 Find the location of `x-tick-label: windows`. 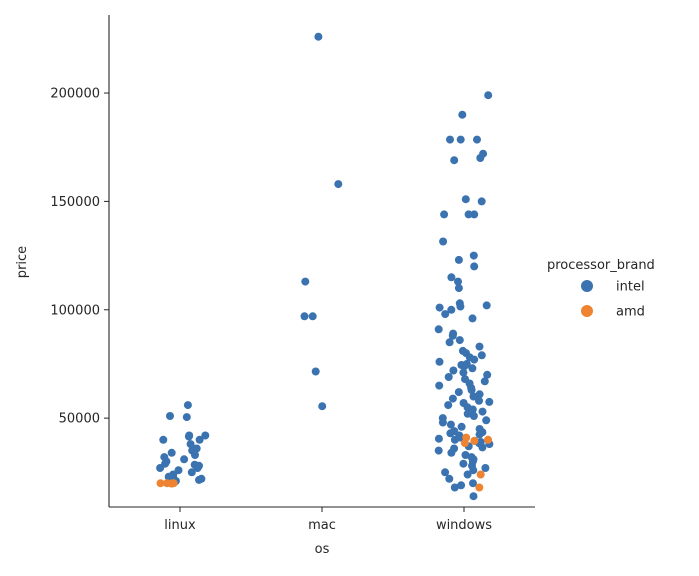

x-tick-label: windows is located at coordinates (464, 525).